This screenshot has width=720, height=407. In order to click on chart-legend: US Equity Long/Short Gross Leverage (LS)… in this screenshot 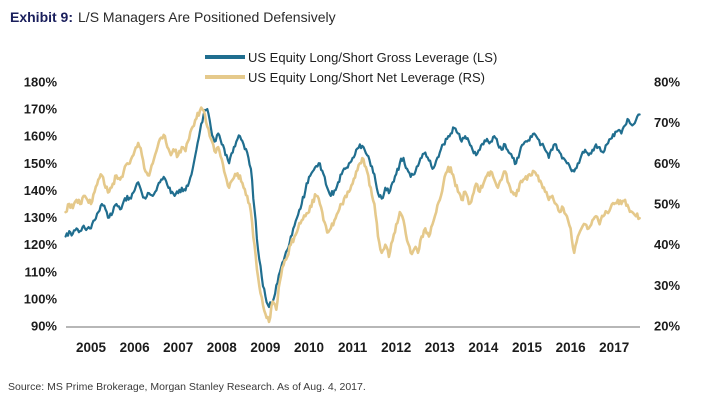, I will do `click(351, 67)`.